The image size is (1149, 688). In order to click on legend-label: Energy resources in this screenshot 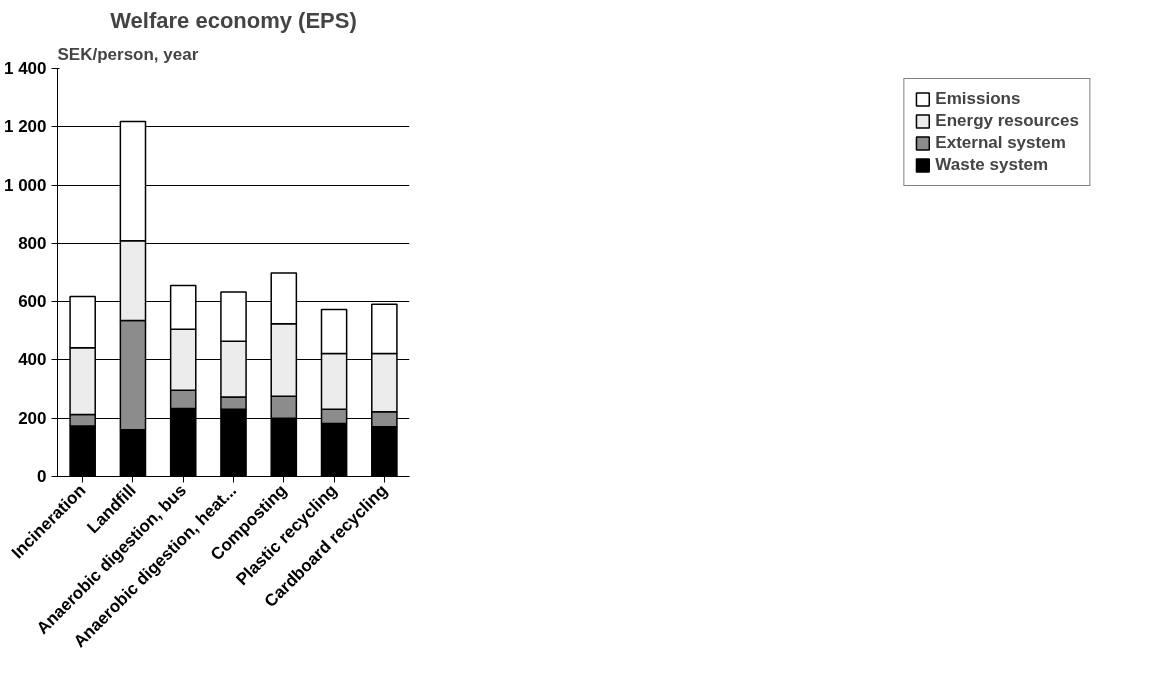, I will do `click(1007, 121)`.